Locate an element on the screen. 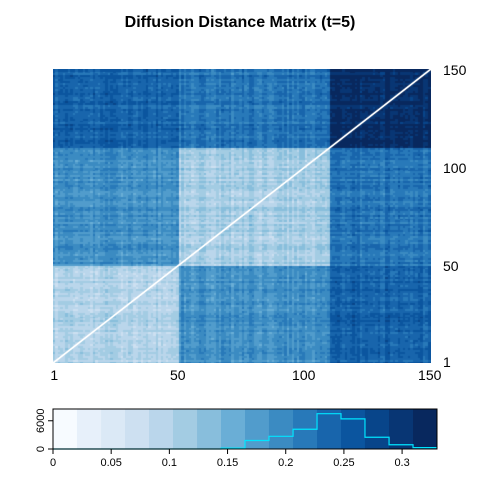 The width and height of the screenshot is (480, 480). color-key-y-tick-label: 0 is located at coordinates (41, 449).